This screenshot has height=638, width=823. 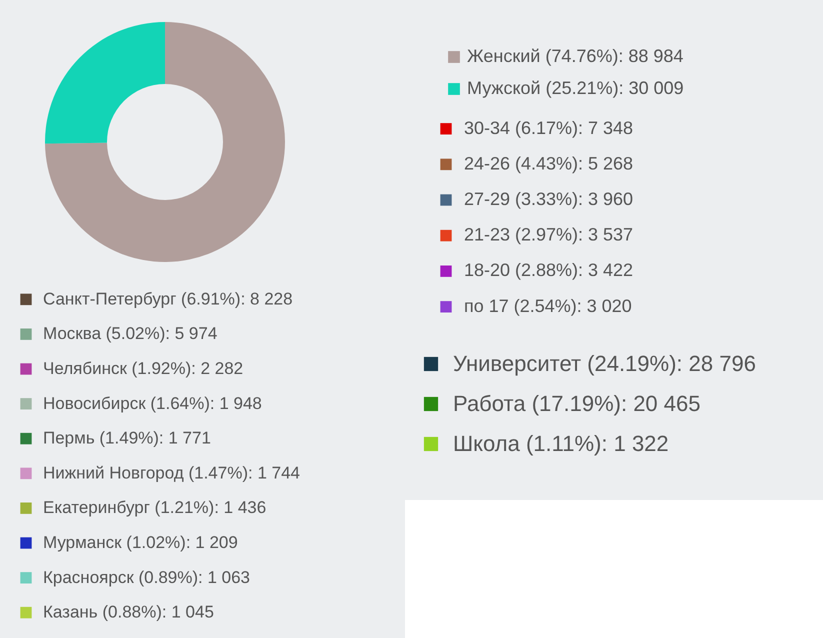 I want to click on category-label: Школа (1.11%): 1 322, so click(x=561, y=443).